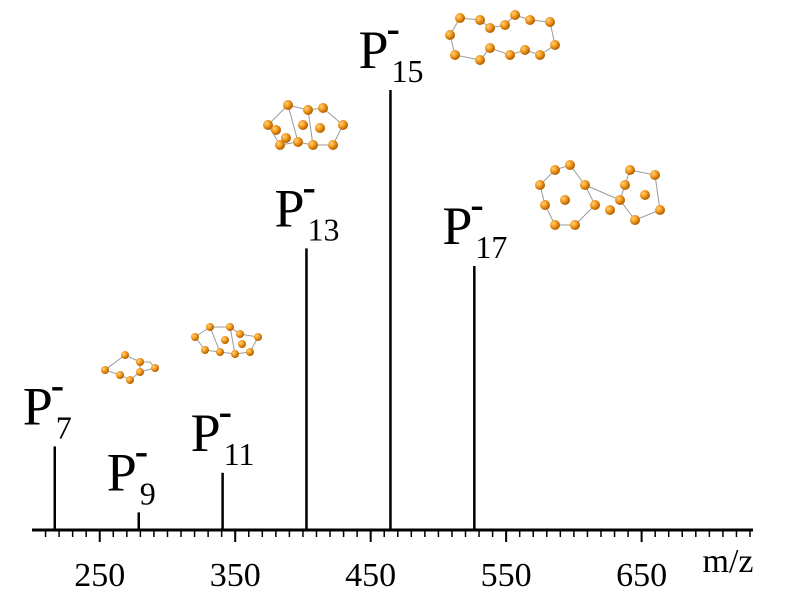 Image resolution: width=785 pixels, height=600 pixels. I want to click on ion-size: 15, so click(407, 71).